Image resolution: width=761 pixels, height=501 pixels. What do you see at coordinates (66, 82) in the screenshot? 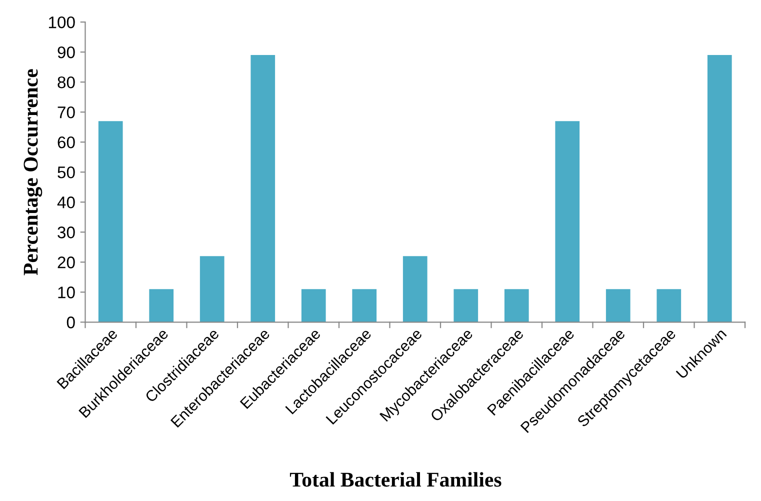
I see `y-tick-label: 80` at bounding box center [66, 82].